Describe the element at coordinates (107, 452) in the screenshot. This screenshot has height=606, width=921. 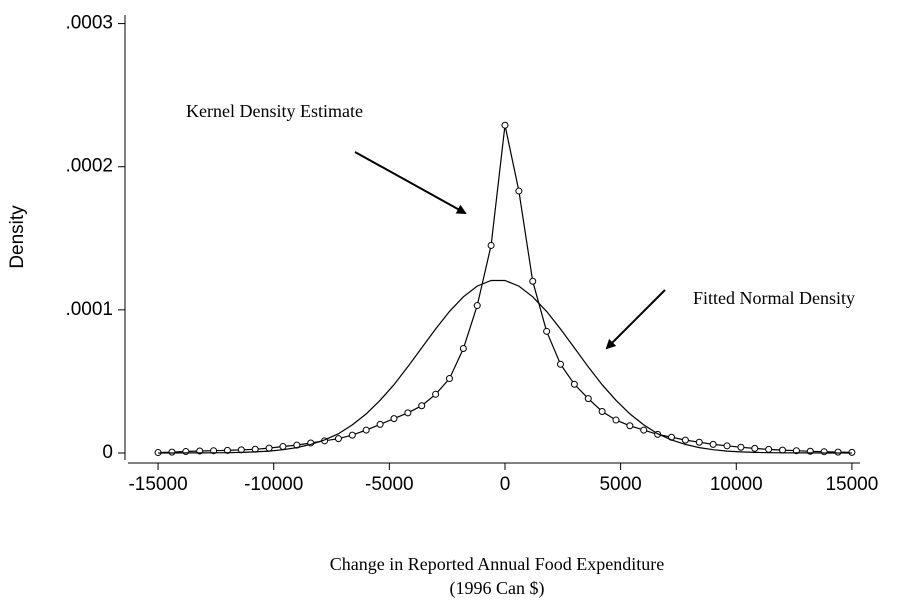
I see `y-tick-label: 0` at that location.